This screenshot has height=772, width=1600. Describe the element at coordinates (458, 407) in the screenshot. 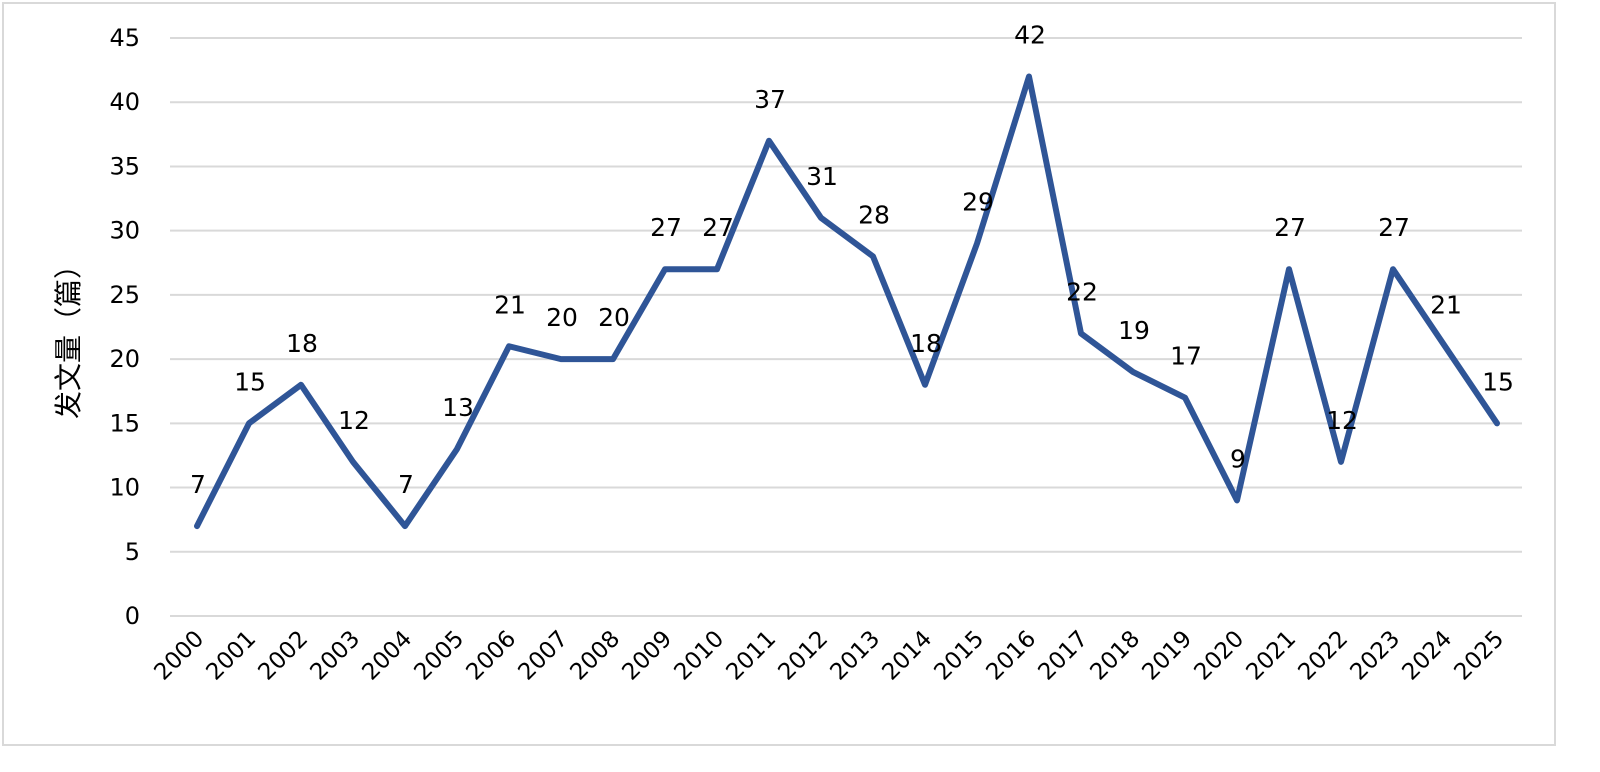

I see `data-label: 13` at that location.